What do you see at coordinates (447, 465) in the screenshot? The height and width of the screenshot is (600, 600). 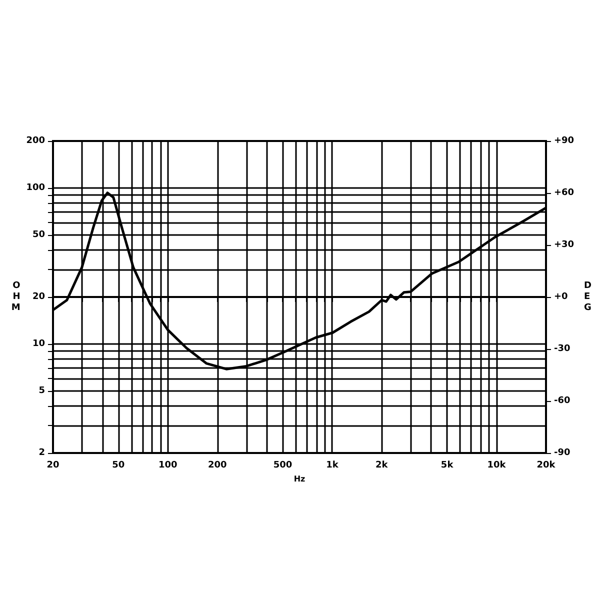 I see `x-tick-label: 5k` at bounding box center [447, 465].